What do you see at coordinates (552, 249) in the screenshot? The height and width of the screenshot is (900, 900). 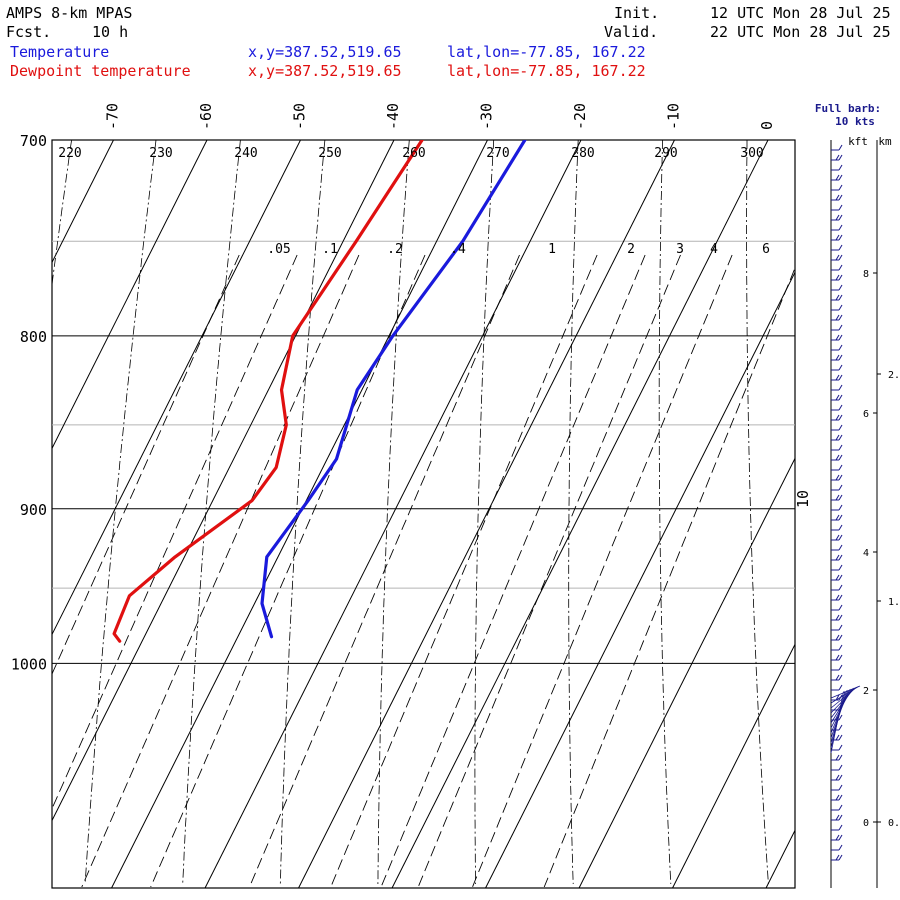 I see `mixing-ratio-label: 1` at bounding box center [552, 249].